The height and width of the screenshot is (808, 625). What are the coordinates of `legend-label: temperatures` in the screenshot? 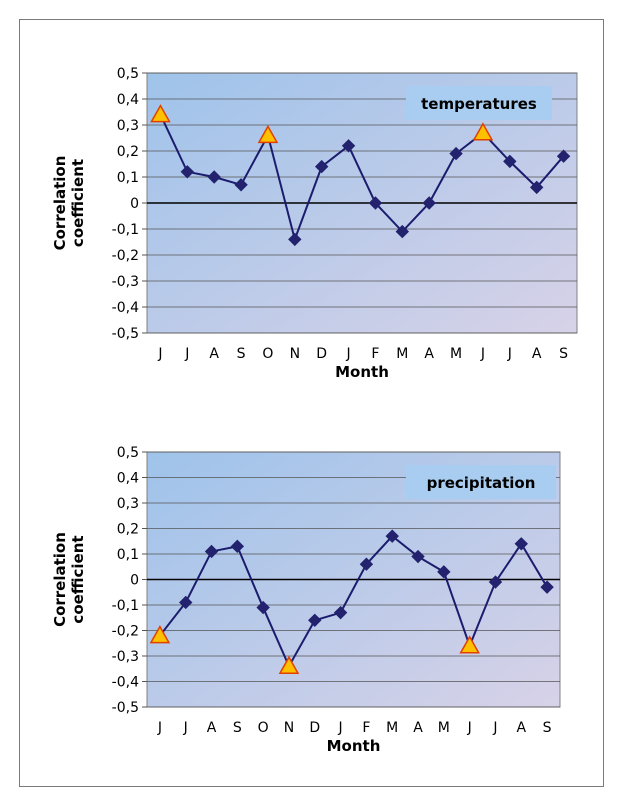 It's located at (479, 104).